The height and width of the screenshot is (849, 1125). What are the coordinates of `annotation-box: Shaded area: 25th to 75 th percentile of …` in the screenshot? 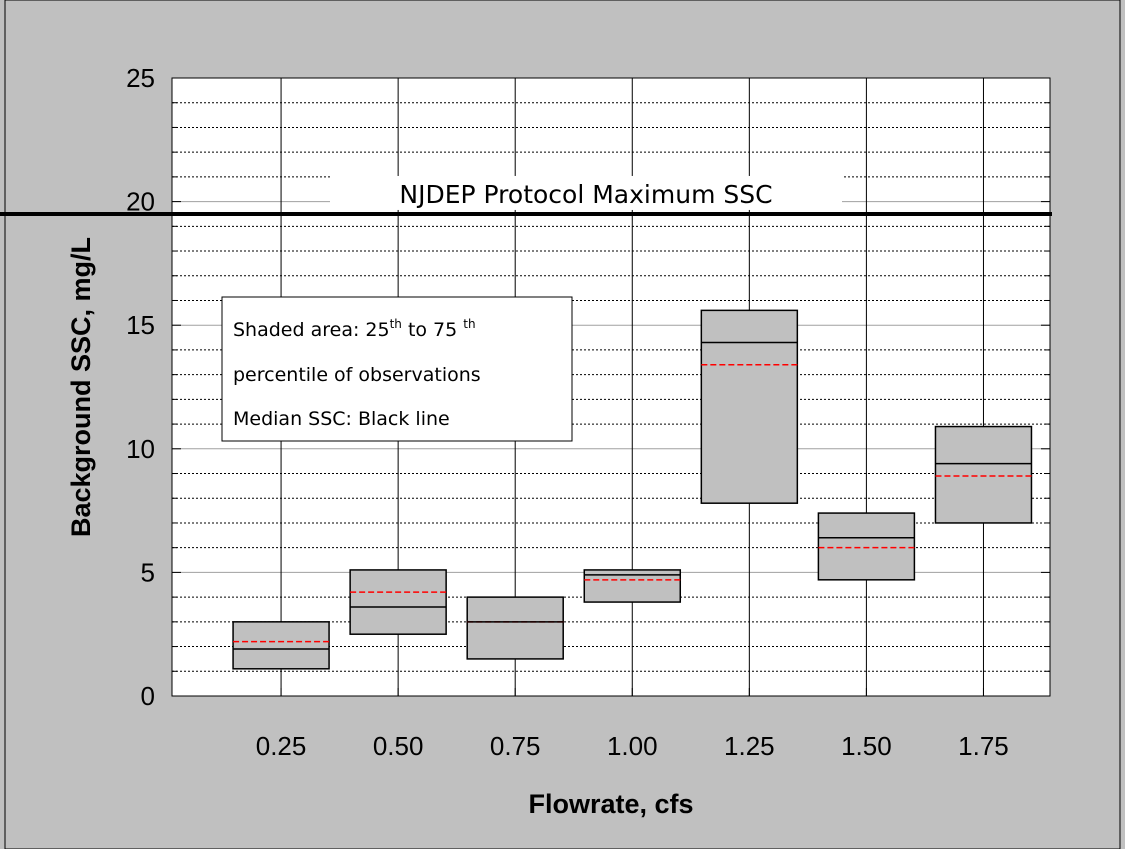 It's located at (397, 369).